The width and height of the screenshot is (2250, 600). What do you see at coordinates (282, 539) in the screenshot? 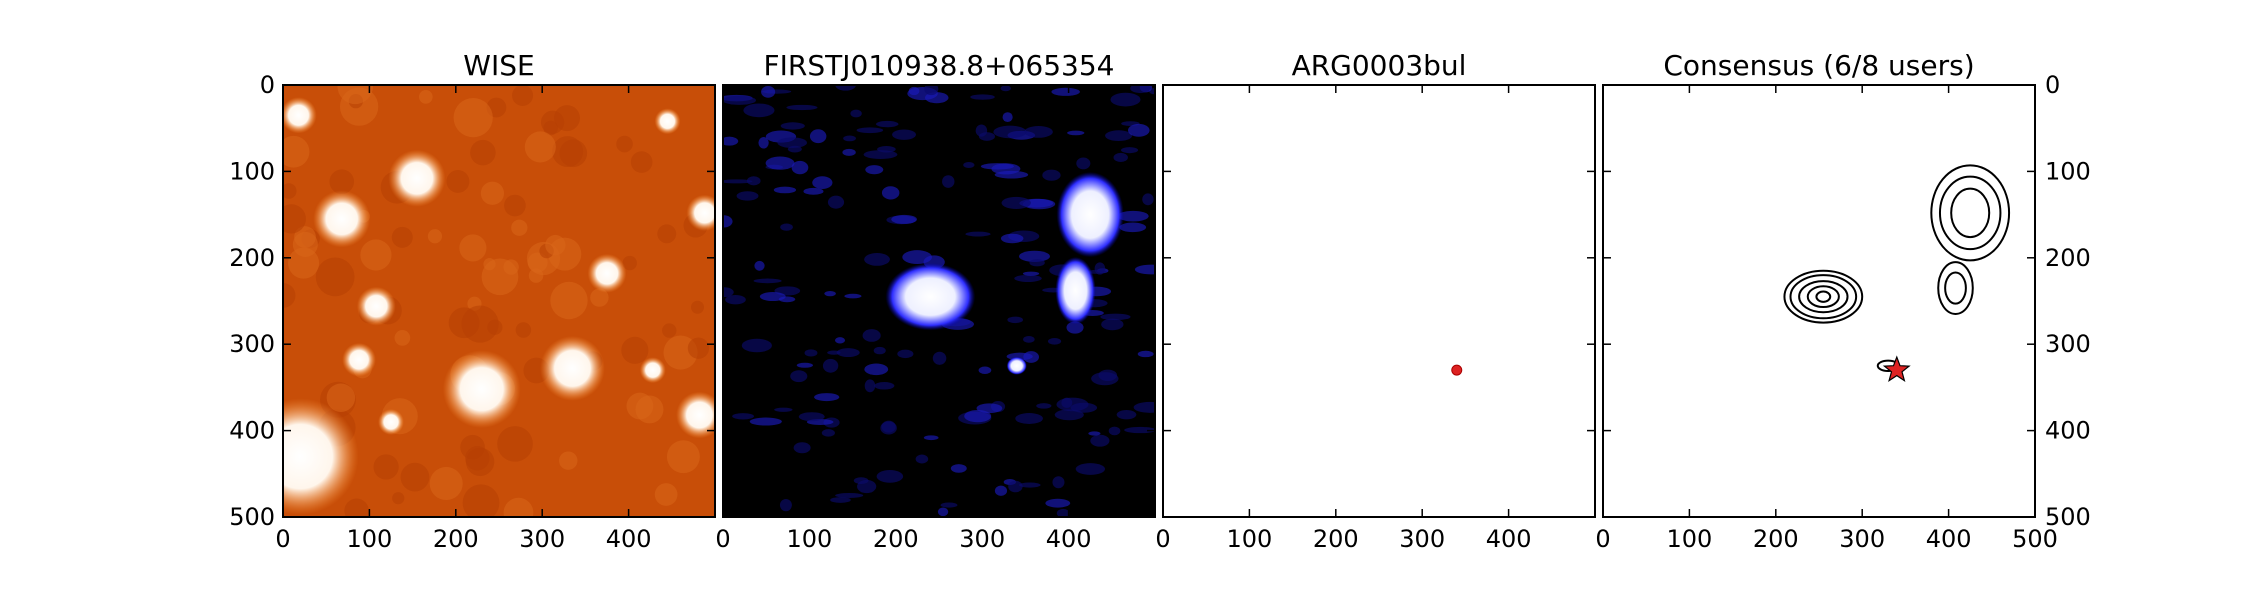
I see `x-tick-label: 0` at bounding box center [282, 539].